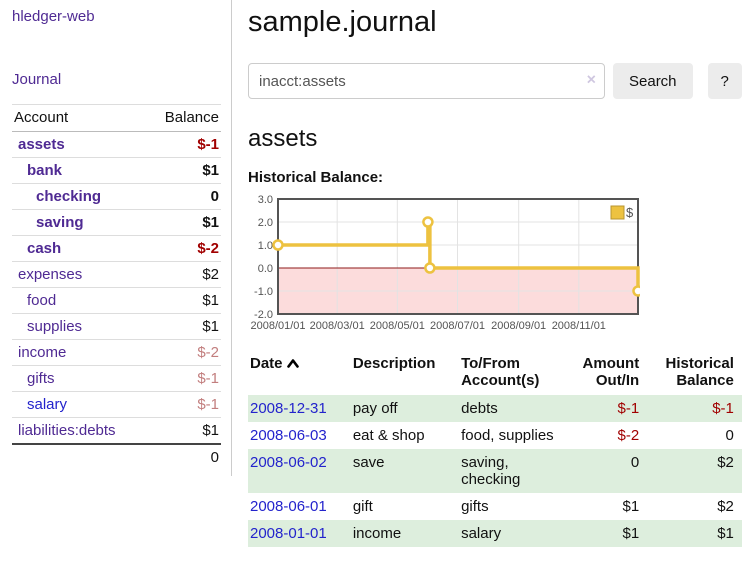  What do you see at coordinates (495, 435) in the screenshot?
I see `transaction-row: 2008-06-03 eat & shop food, supplies $-2 0` at bounding box center [495, 435].